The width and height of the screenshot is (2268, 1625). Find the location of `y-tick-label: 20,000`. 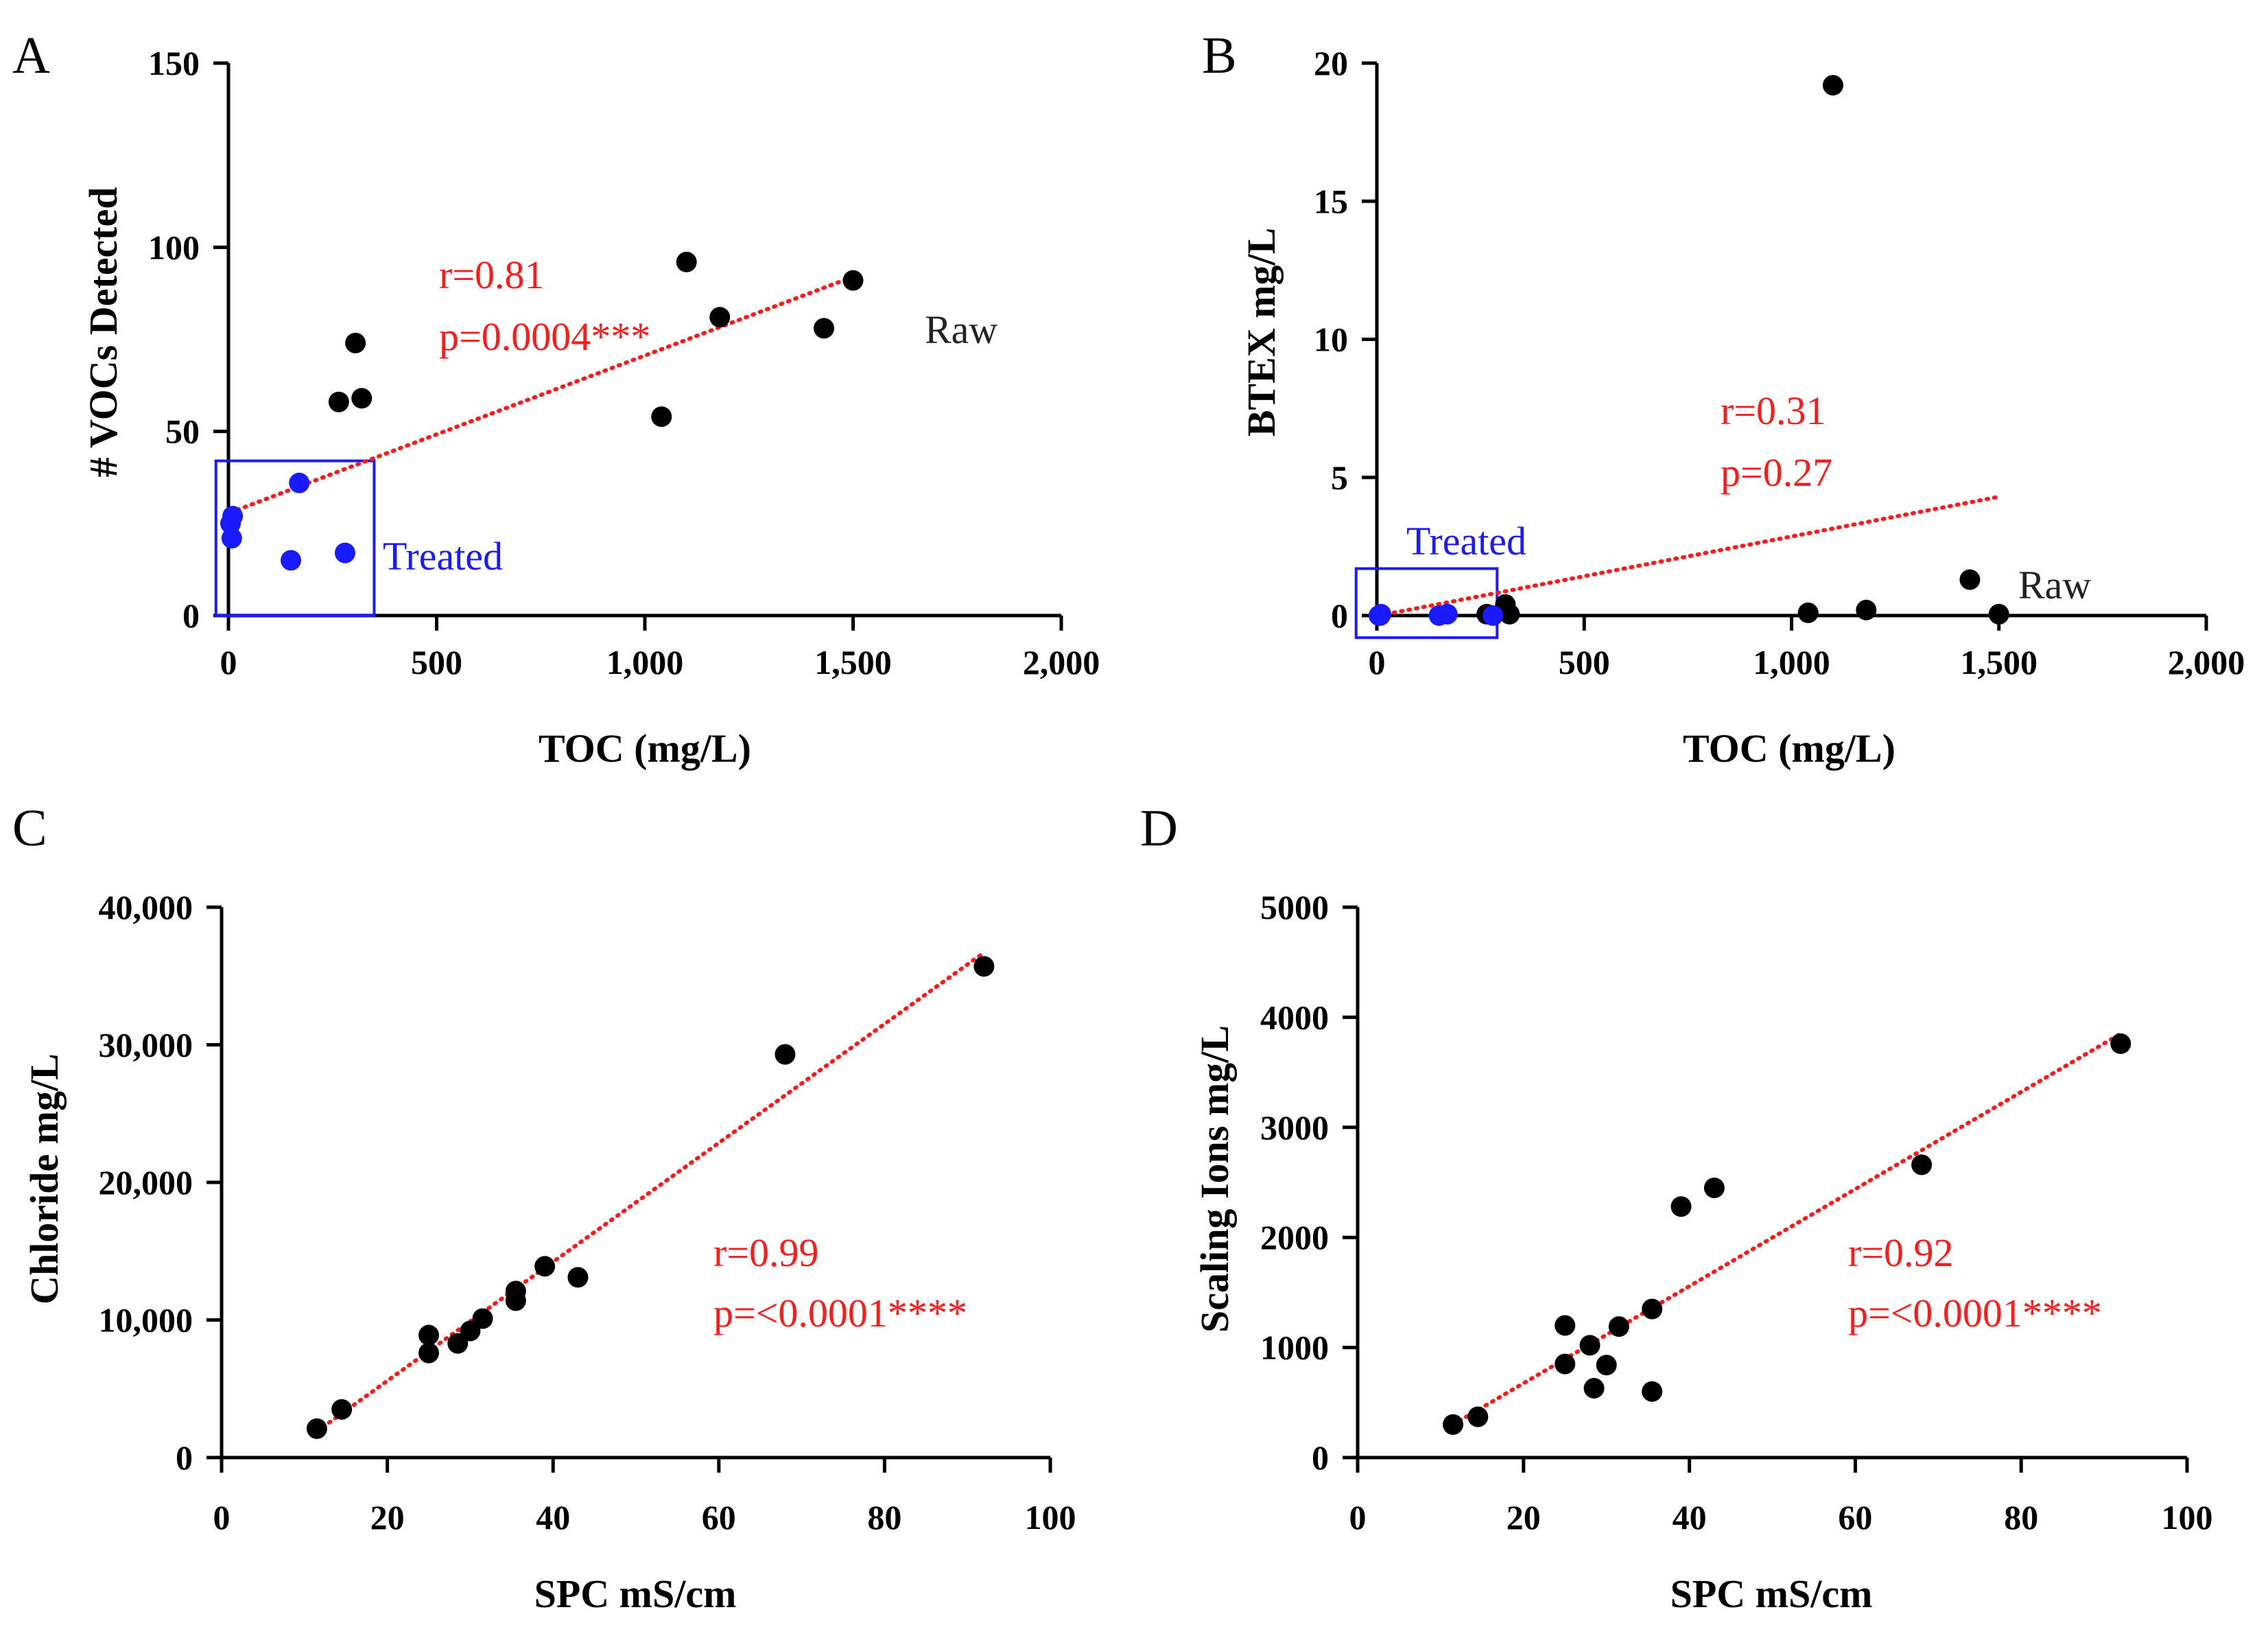

y-tick-label: 20,000 is located at coordinates (146, 1182).